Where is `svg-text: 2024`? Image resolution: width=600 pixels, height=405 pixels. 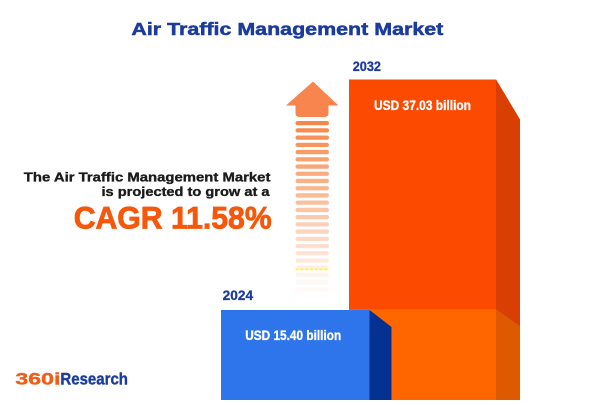
svg-text: 2024 is located at coordinates (238, 295).